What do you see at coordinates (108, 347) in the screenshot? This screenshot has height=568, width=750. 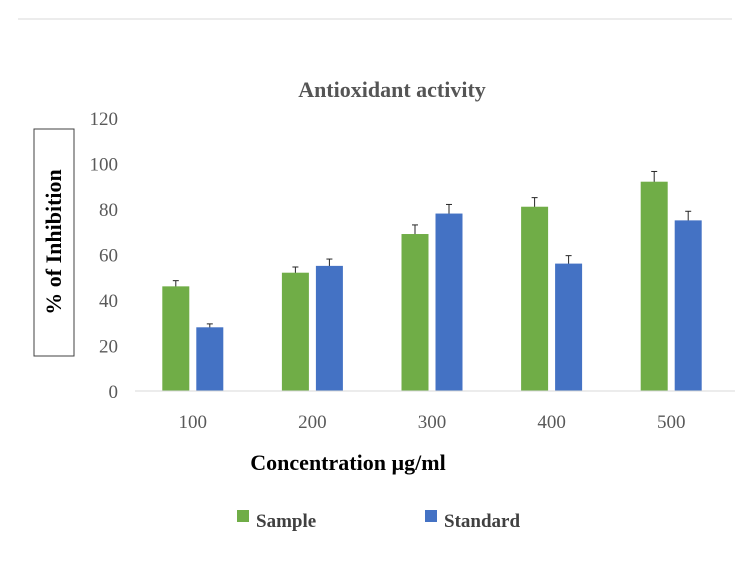 I see `y-tick-label: 20` at bounding box center [108, 347].